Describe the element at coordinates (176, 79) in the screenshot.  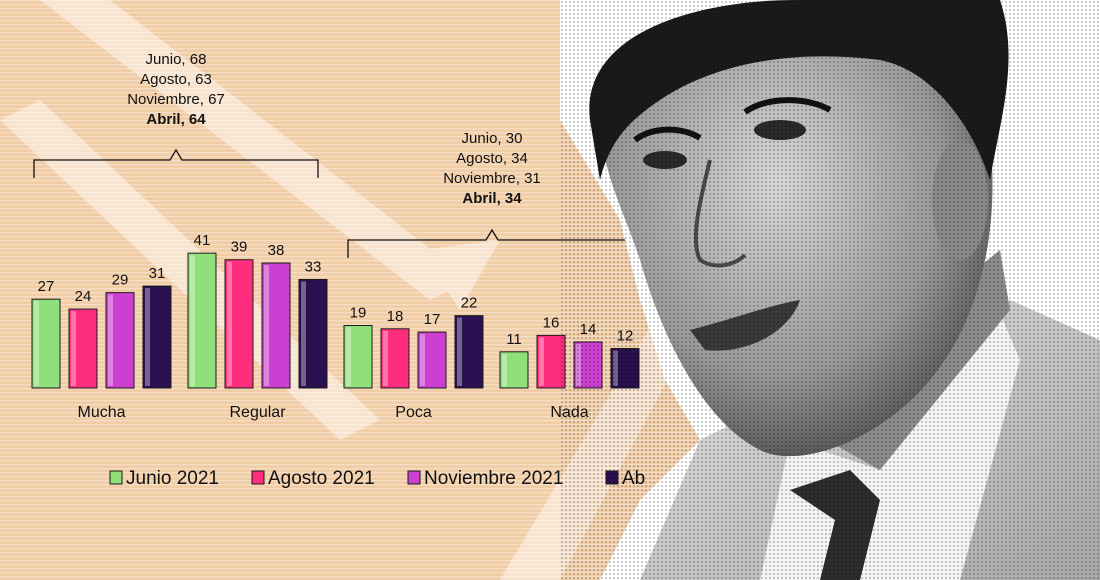
I see `annotation-1-line-2: Agosto, 63` at that location.